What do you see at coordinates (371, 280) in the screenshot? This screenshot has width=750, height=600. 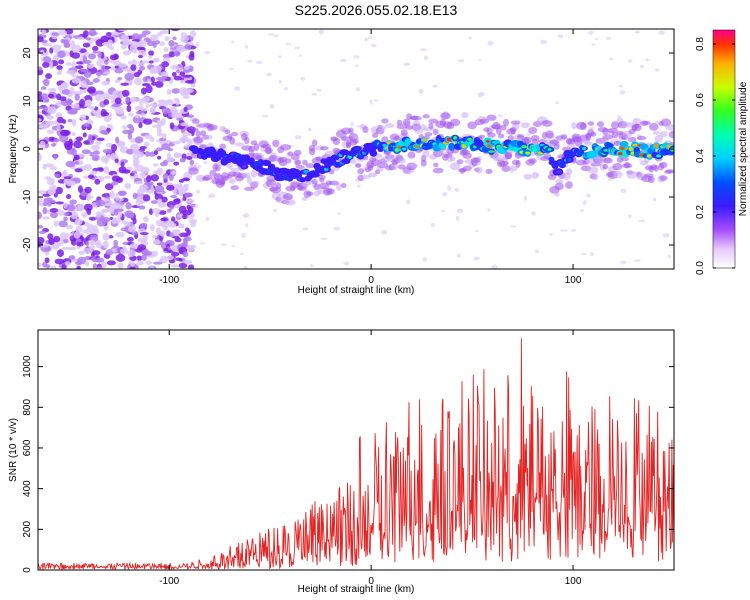 I see `x-tick-label: 0` at bounding box center [371, 280].